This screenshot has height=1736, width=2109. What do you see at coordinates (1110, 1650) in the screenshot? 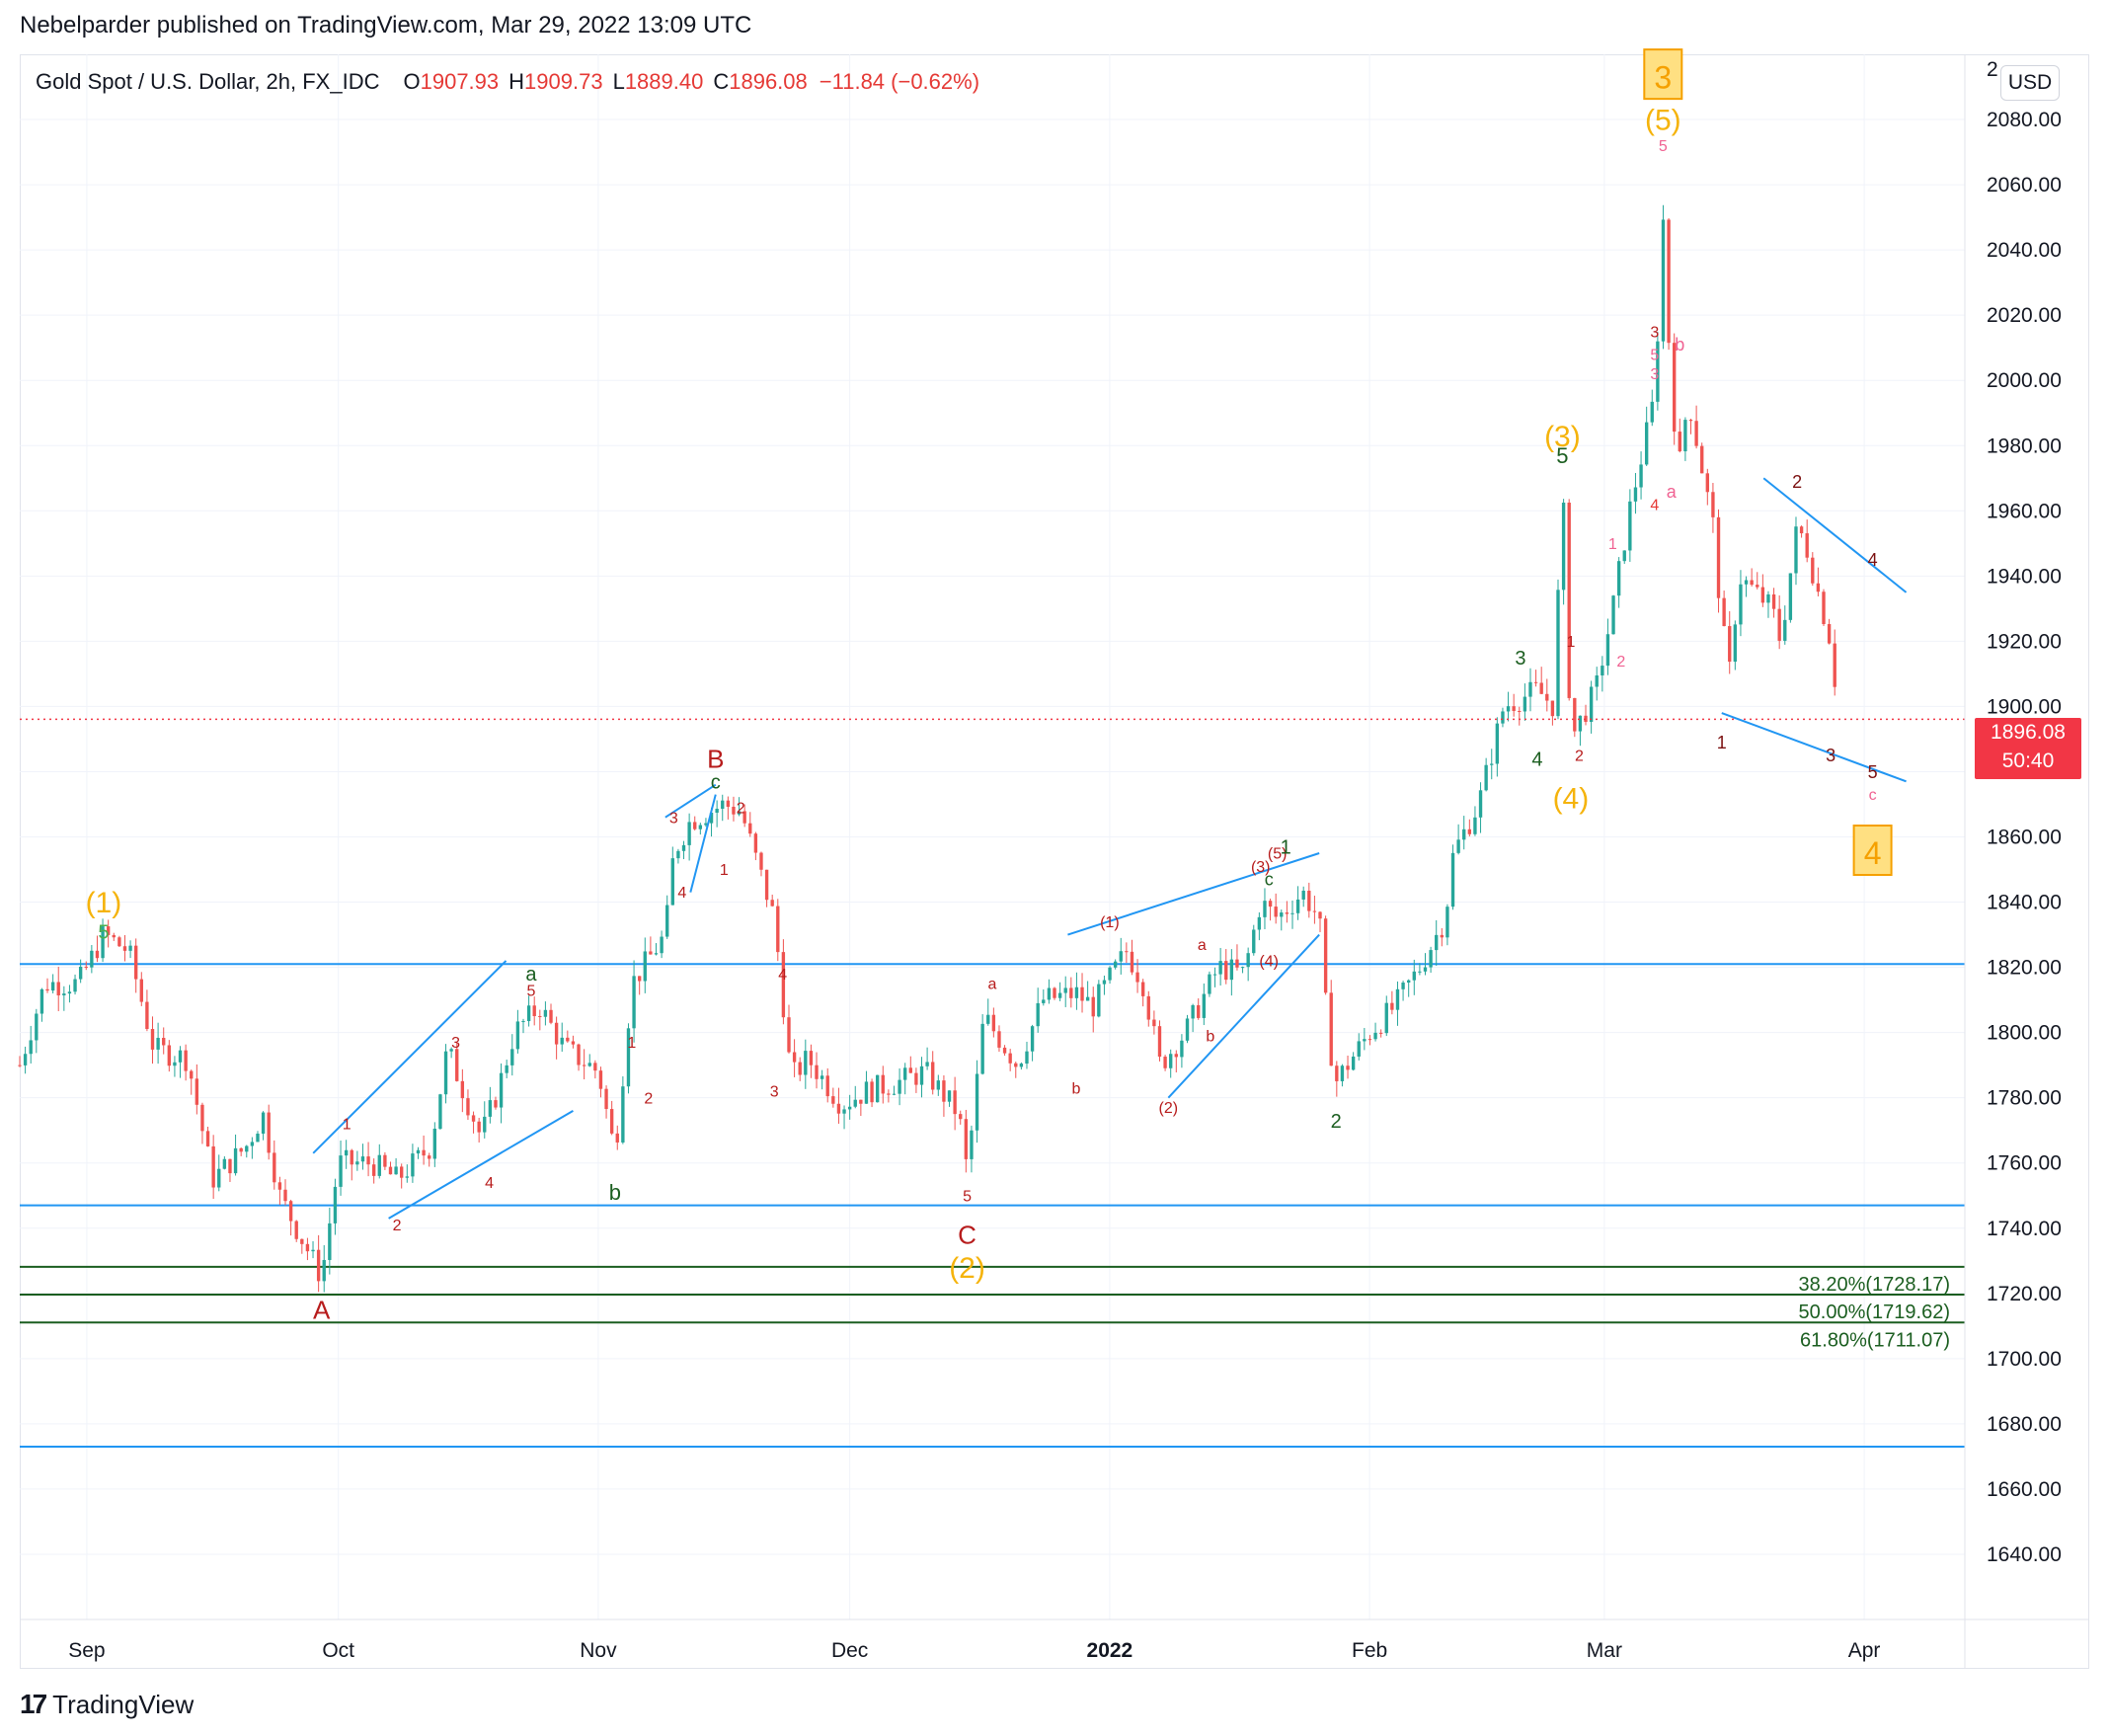
I see `x-tick-label: 2022` at bounding box center [1110, 1650].